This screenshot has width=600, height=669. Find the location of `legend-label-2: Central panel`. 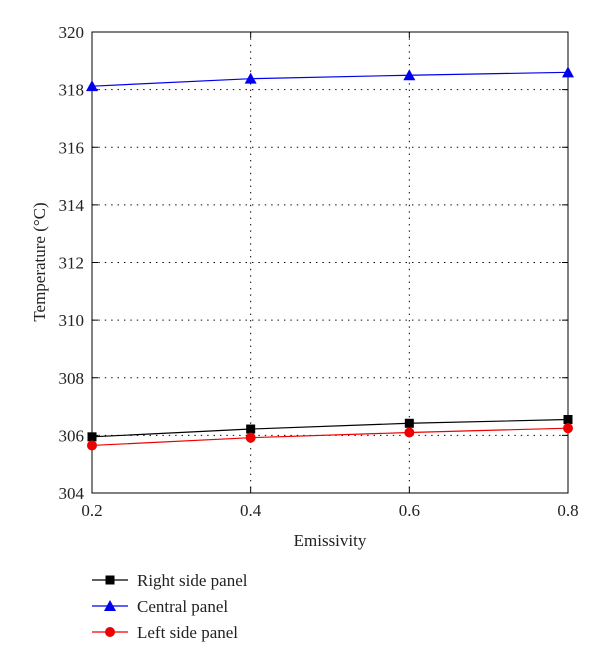

legend-label-2: Central panel is located at coordinates (182, 606).